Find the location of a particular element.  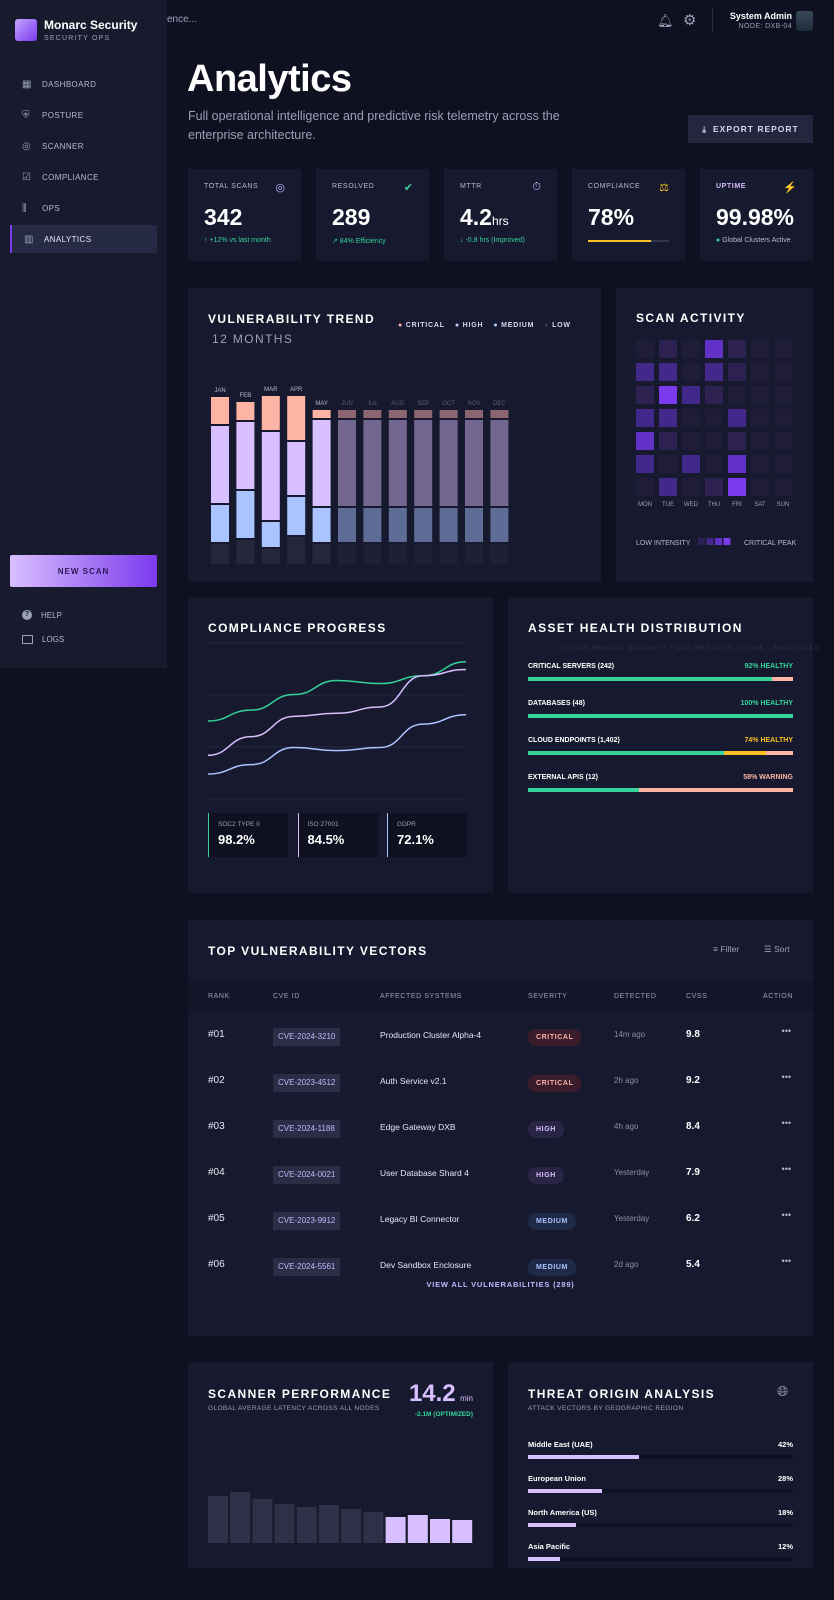

filter-button: ≡ Filter is located at coordinates (726, 949).